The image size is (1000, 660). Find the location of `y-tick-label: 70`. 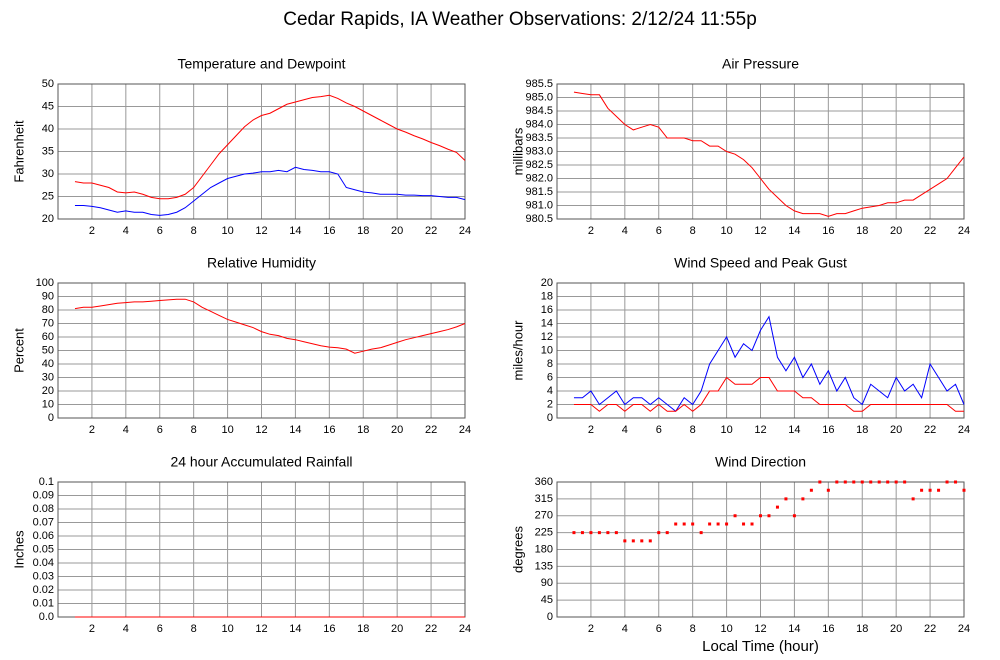

y-tick-label: 70 is located at coordinates (48, 323).